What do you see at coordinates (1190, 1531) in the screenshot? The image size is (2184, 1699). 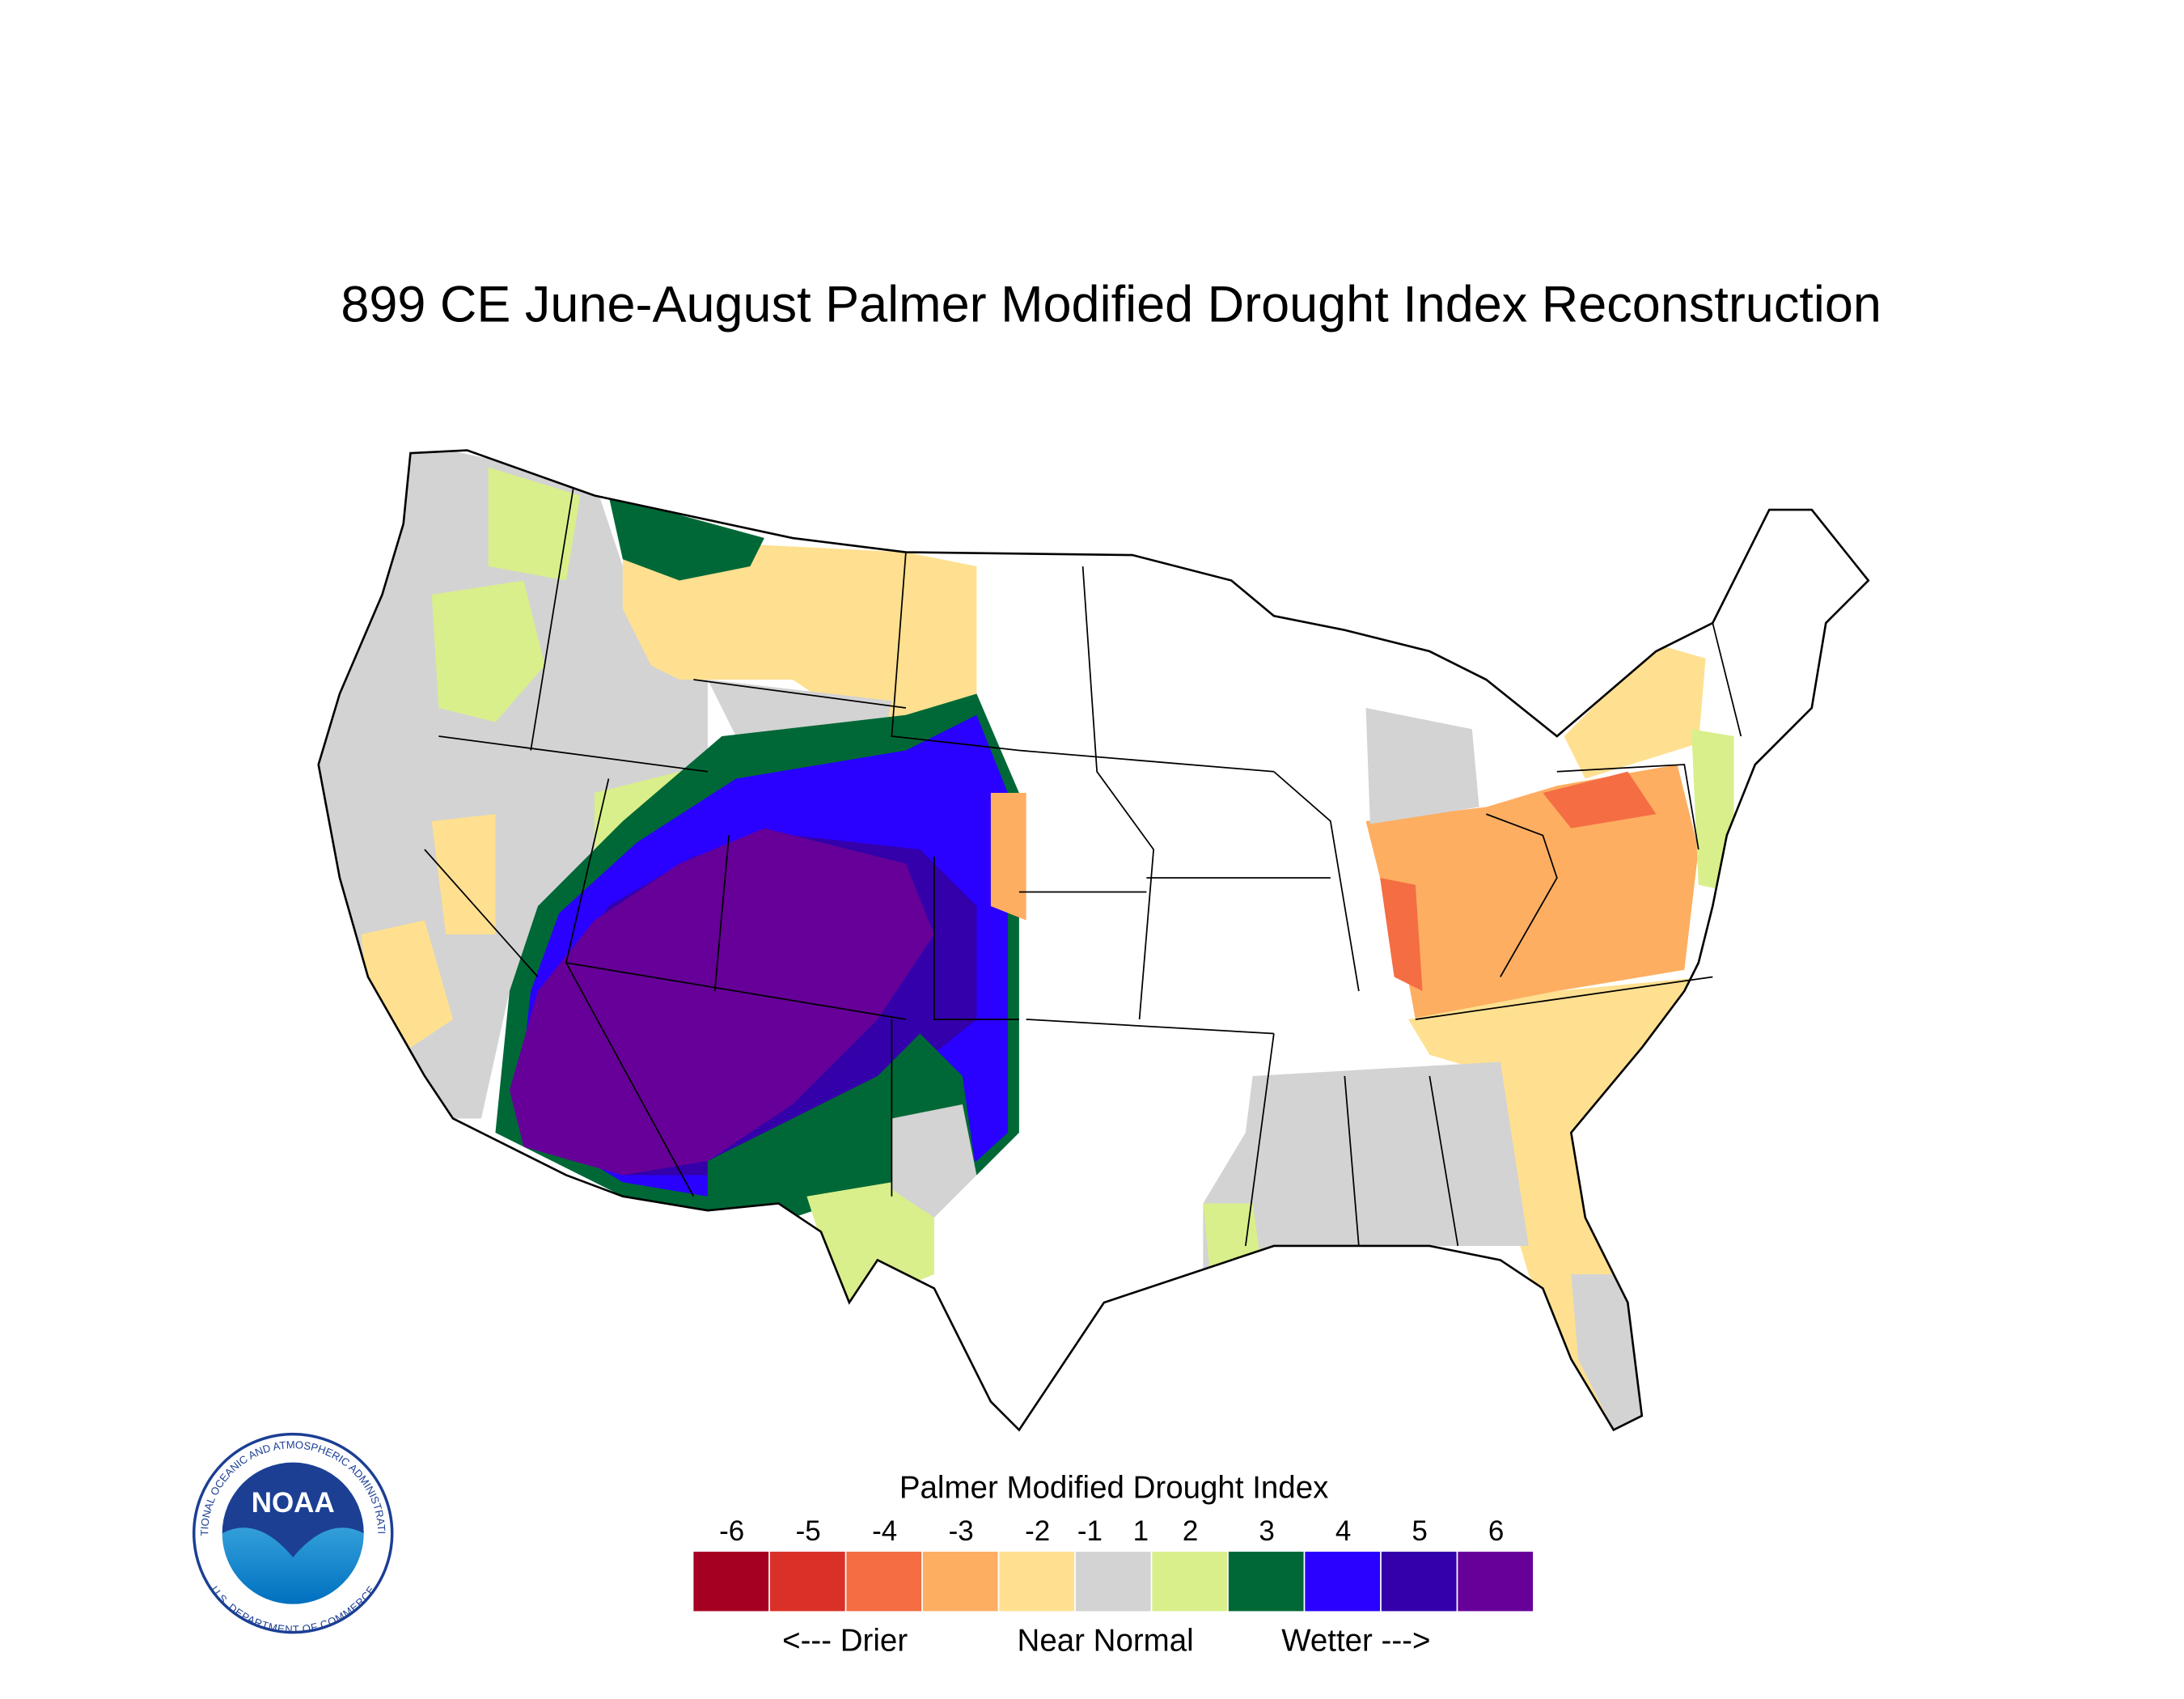 I see `legend-tick-label: 2` at bounding box center [1190, 1531].